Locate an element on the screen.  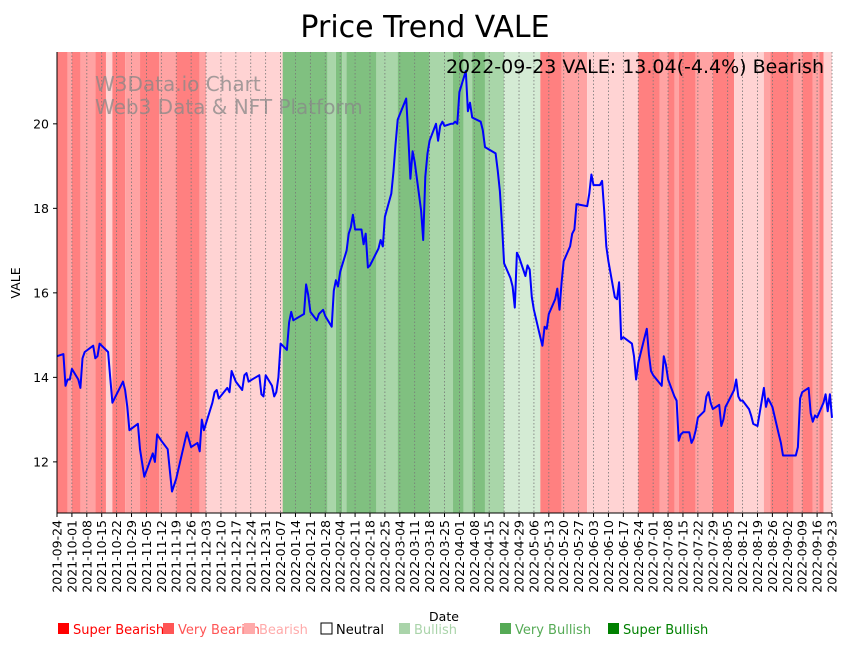
legend-label: Very Bearish is located at coordinates (219, 630).